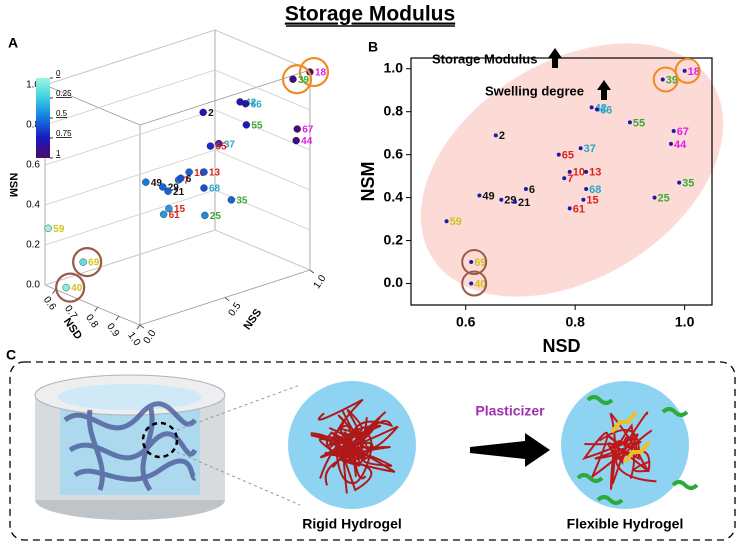 The image size is (741, 545). I want to click on flexible-network, so click(637, 450).